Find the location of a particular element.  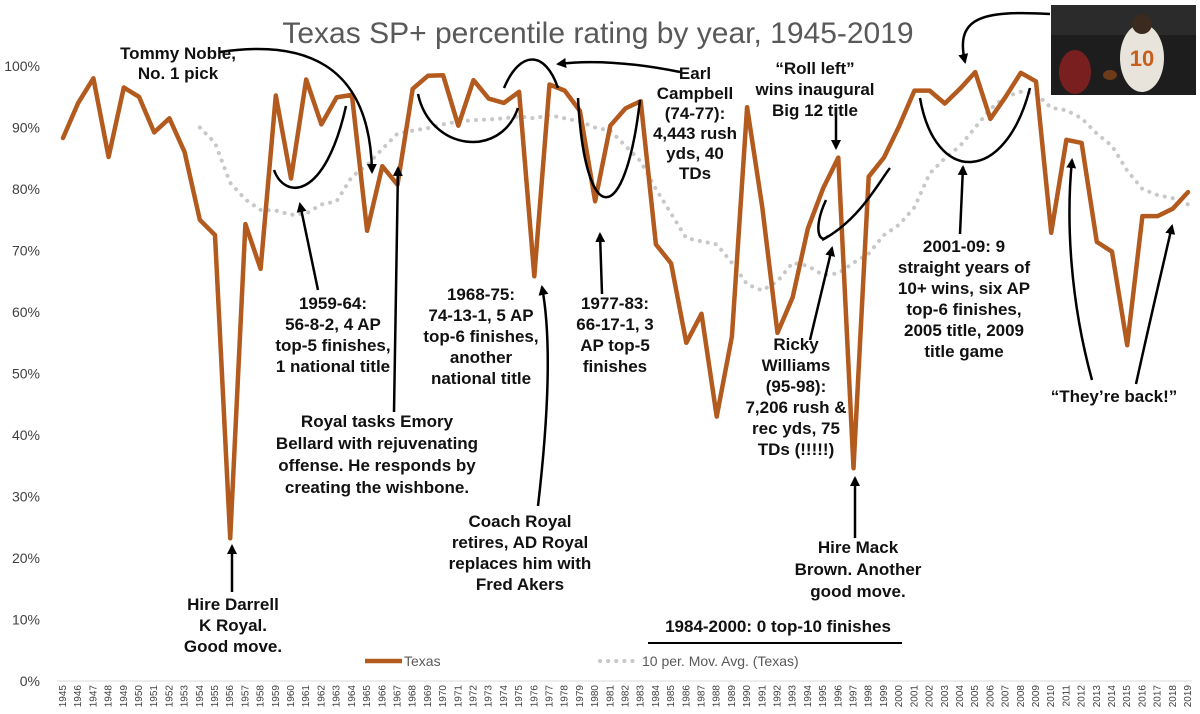

x-tick-label: 1967 is located at coordinates (397, 696).